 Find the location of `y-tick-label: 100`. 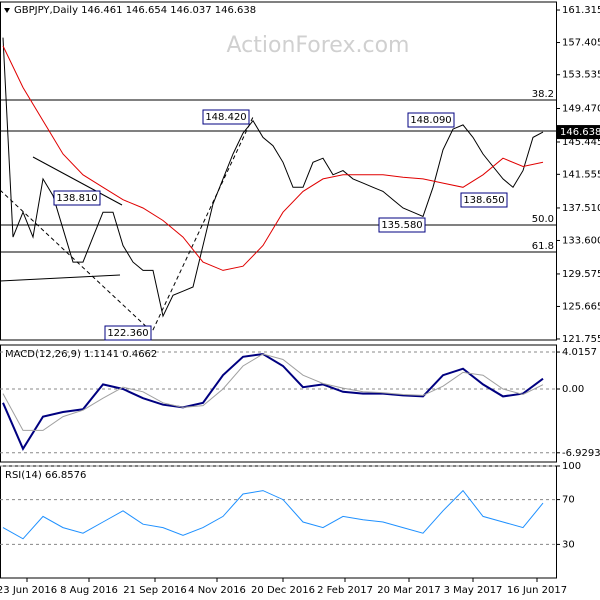

y-tick-label: 100 is located at coordinates (571, 466).